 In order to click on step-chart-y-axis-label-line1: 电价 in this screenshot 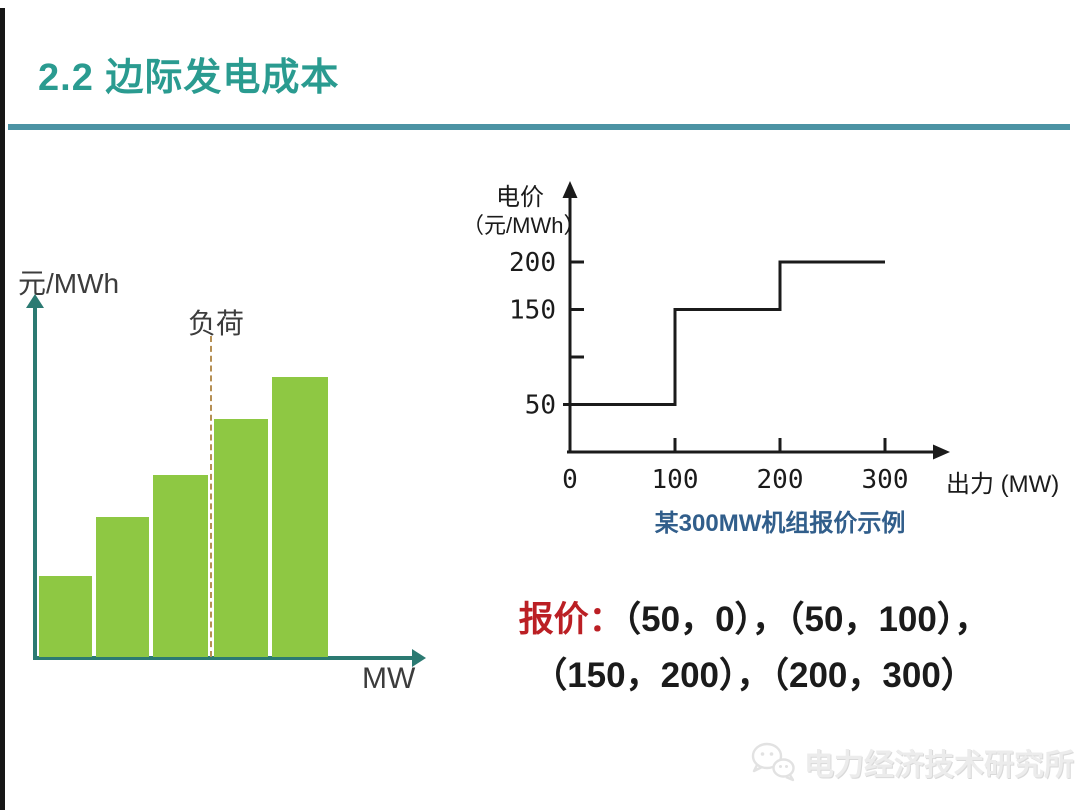, I will do `click(520, 197)`.